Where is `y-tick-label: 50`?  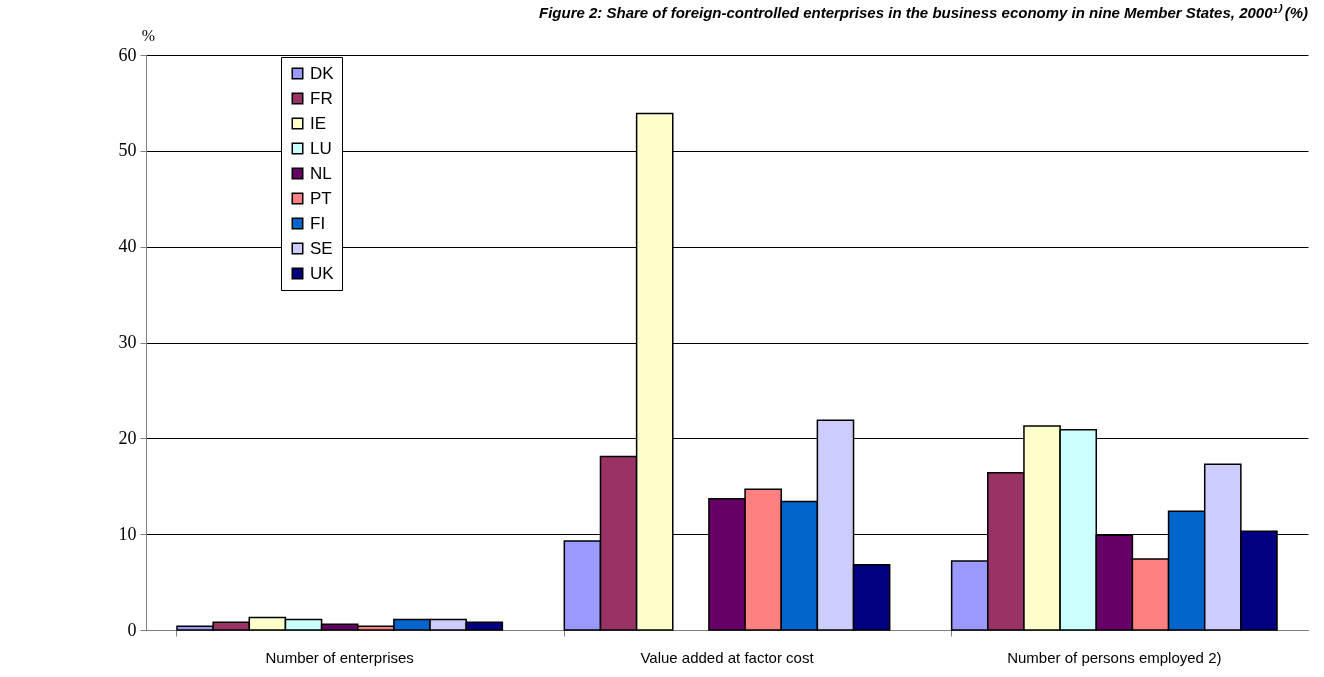
y-tick-label: 50 is located at coordinates (127, 150).